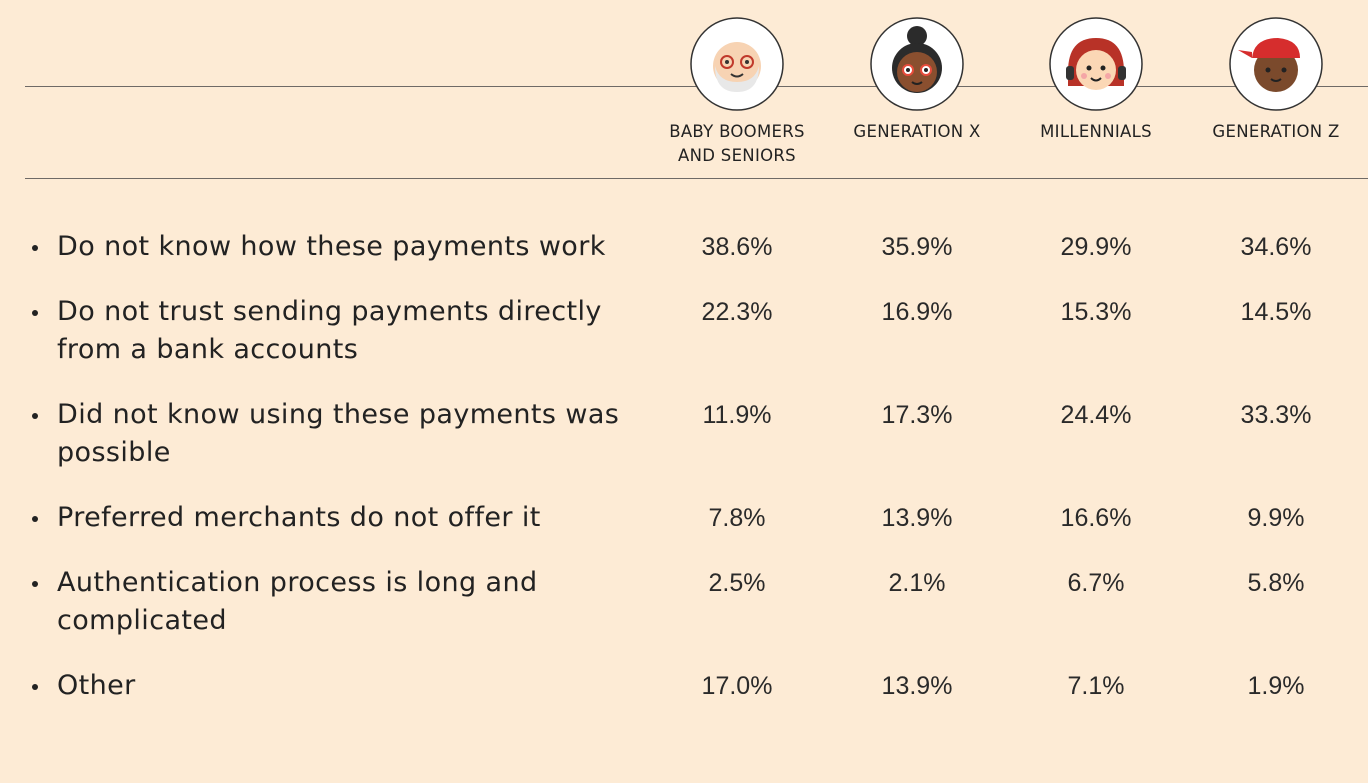 This screenshot has height=783, width=1368. Describe the element at coordinates (1096, 686) in the screenshot. I see `cell-value: 7.1%` at that location.